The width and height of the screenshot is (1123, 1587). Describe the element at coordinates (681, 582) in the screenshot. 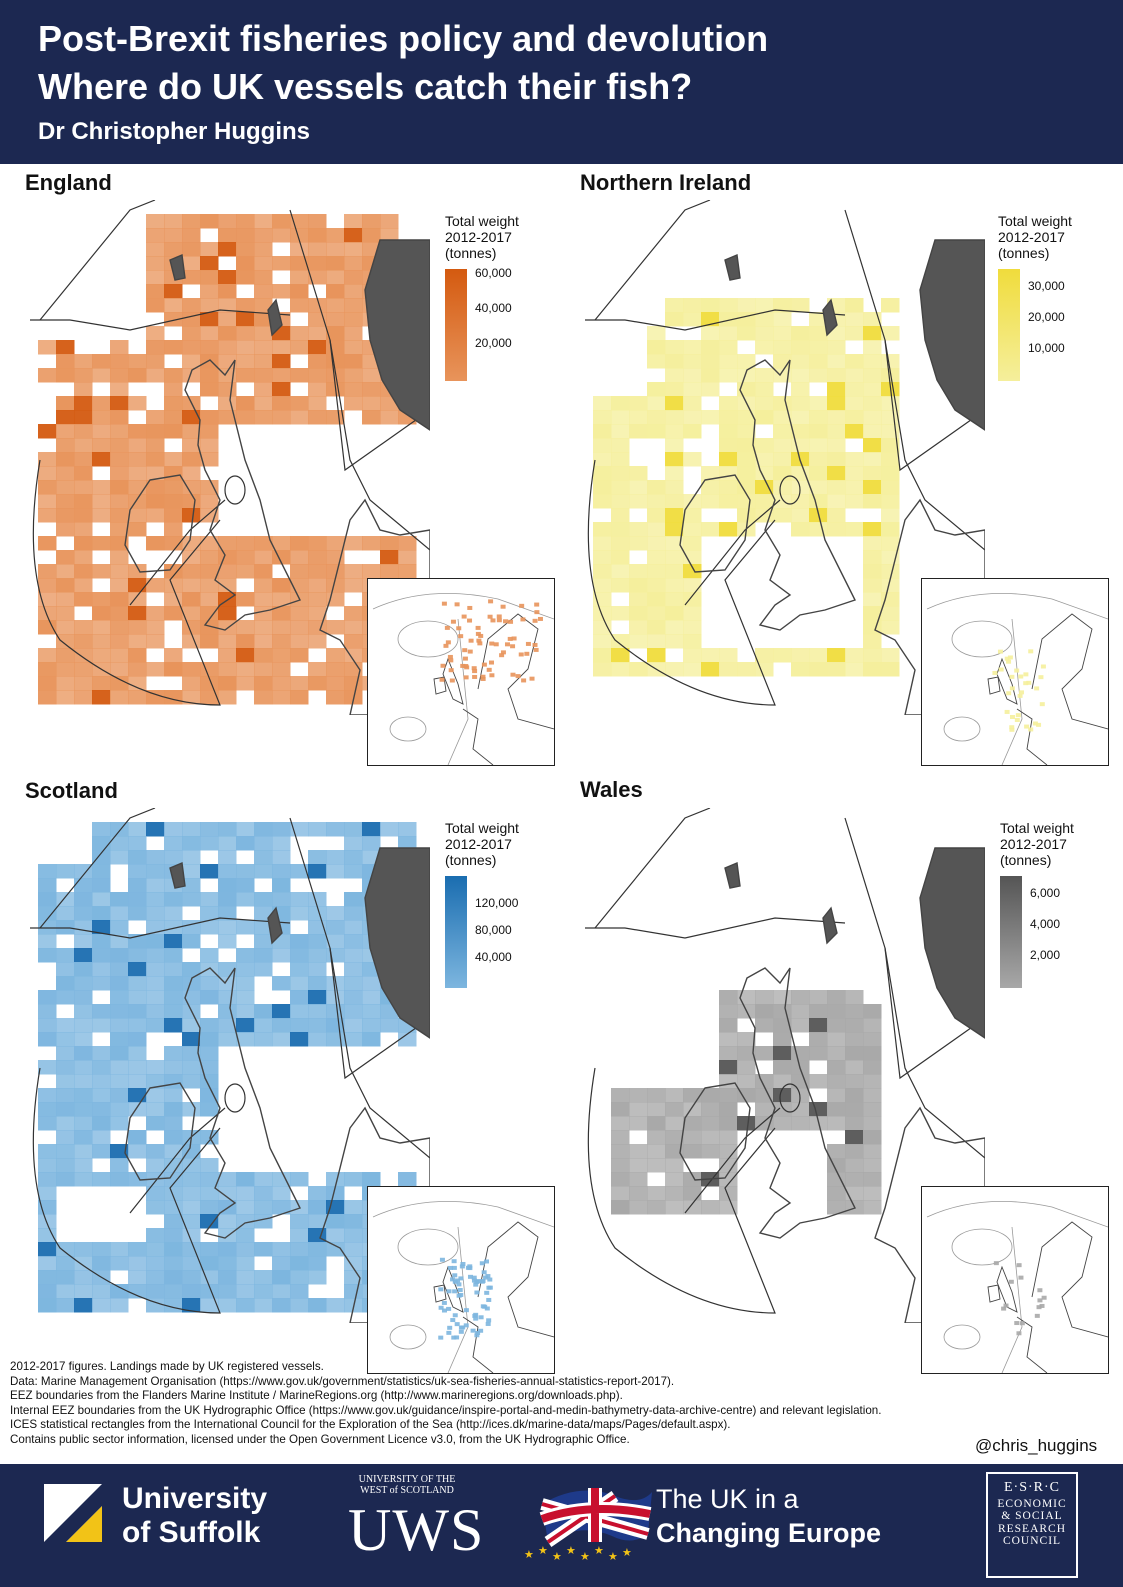

I see `northern-ireland-eez-line` at that location.